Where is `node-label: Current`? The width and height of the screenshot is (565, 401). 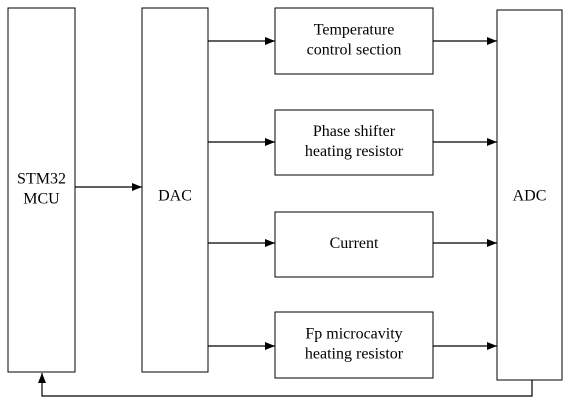 node-label: Current is located at coordinates (354, 243).